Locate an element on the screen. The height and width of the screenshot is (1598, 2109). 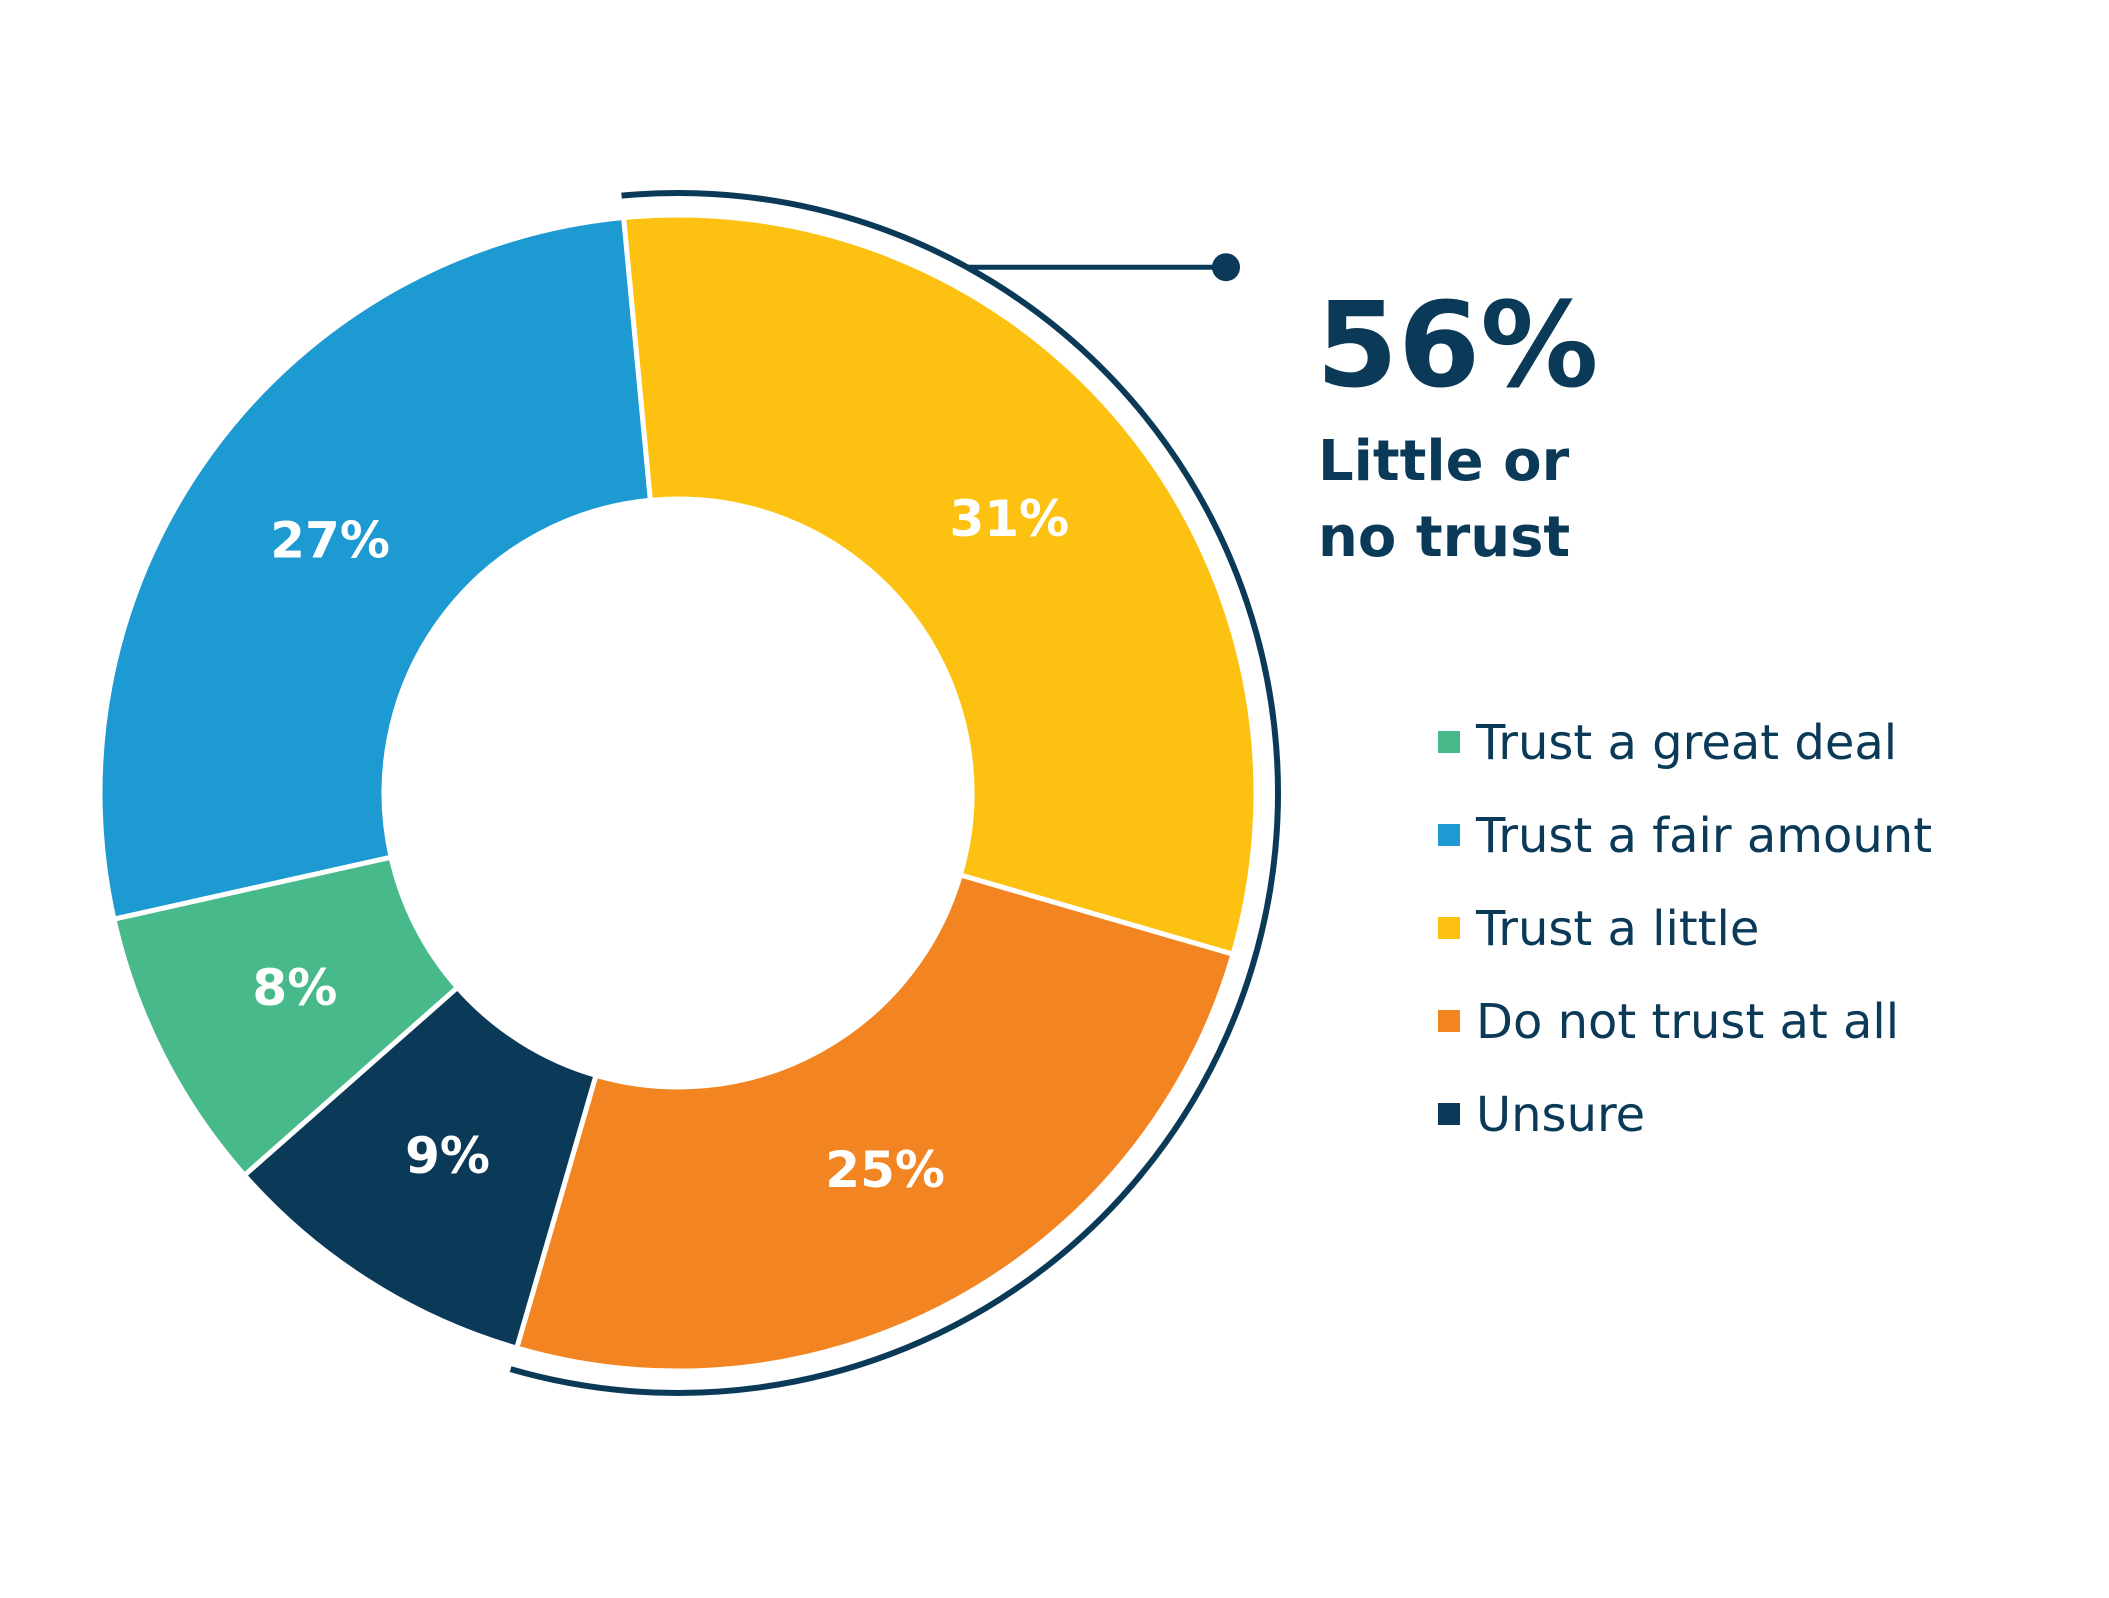
legend-item-trust-a-little: Trust a little is located at coordinates (1598, 929).